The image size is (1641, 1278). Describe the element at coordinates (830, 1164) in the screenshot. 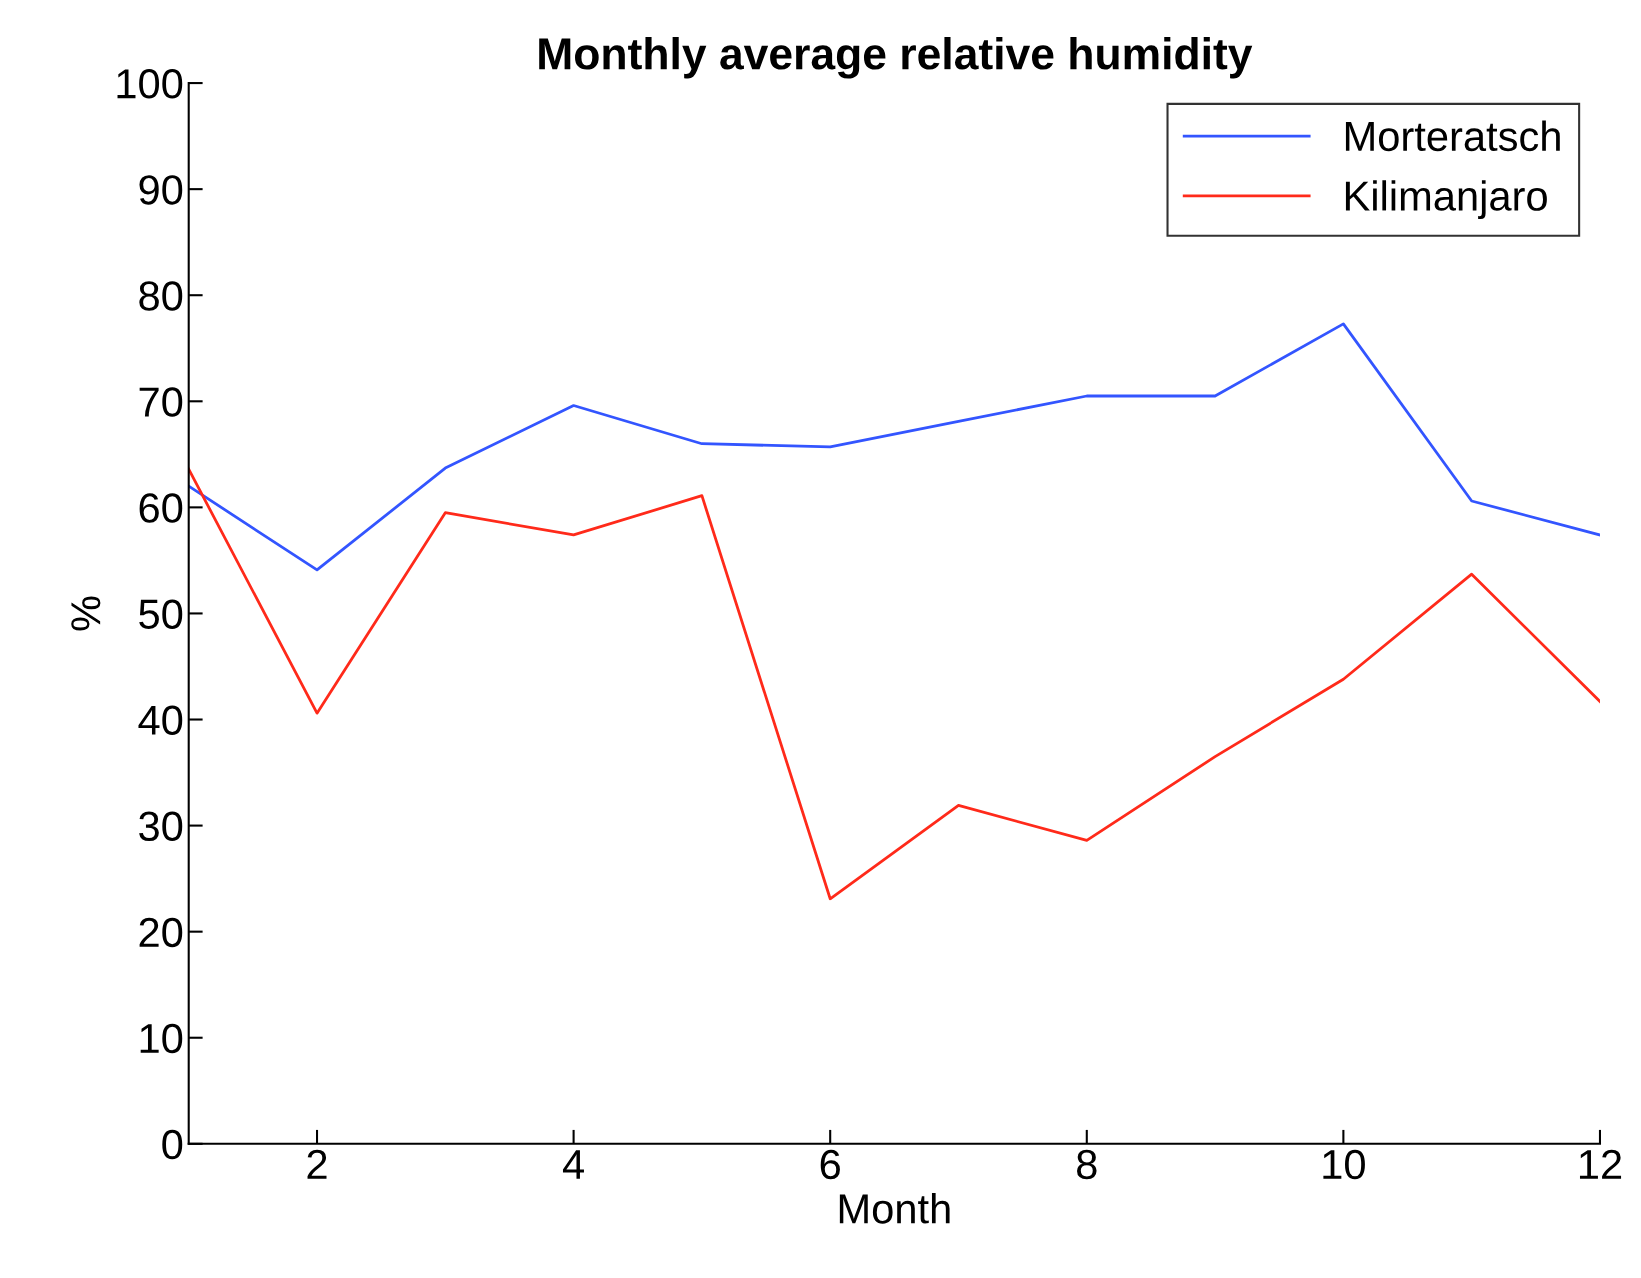

I see `x-tick-label: 6` at that location.